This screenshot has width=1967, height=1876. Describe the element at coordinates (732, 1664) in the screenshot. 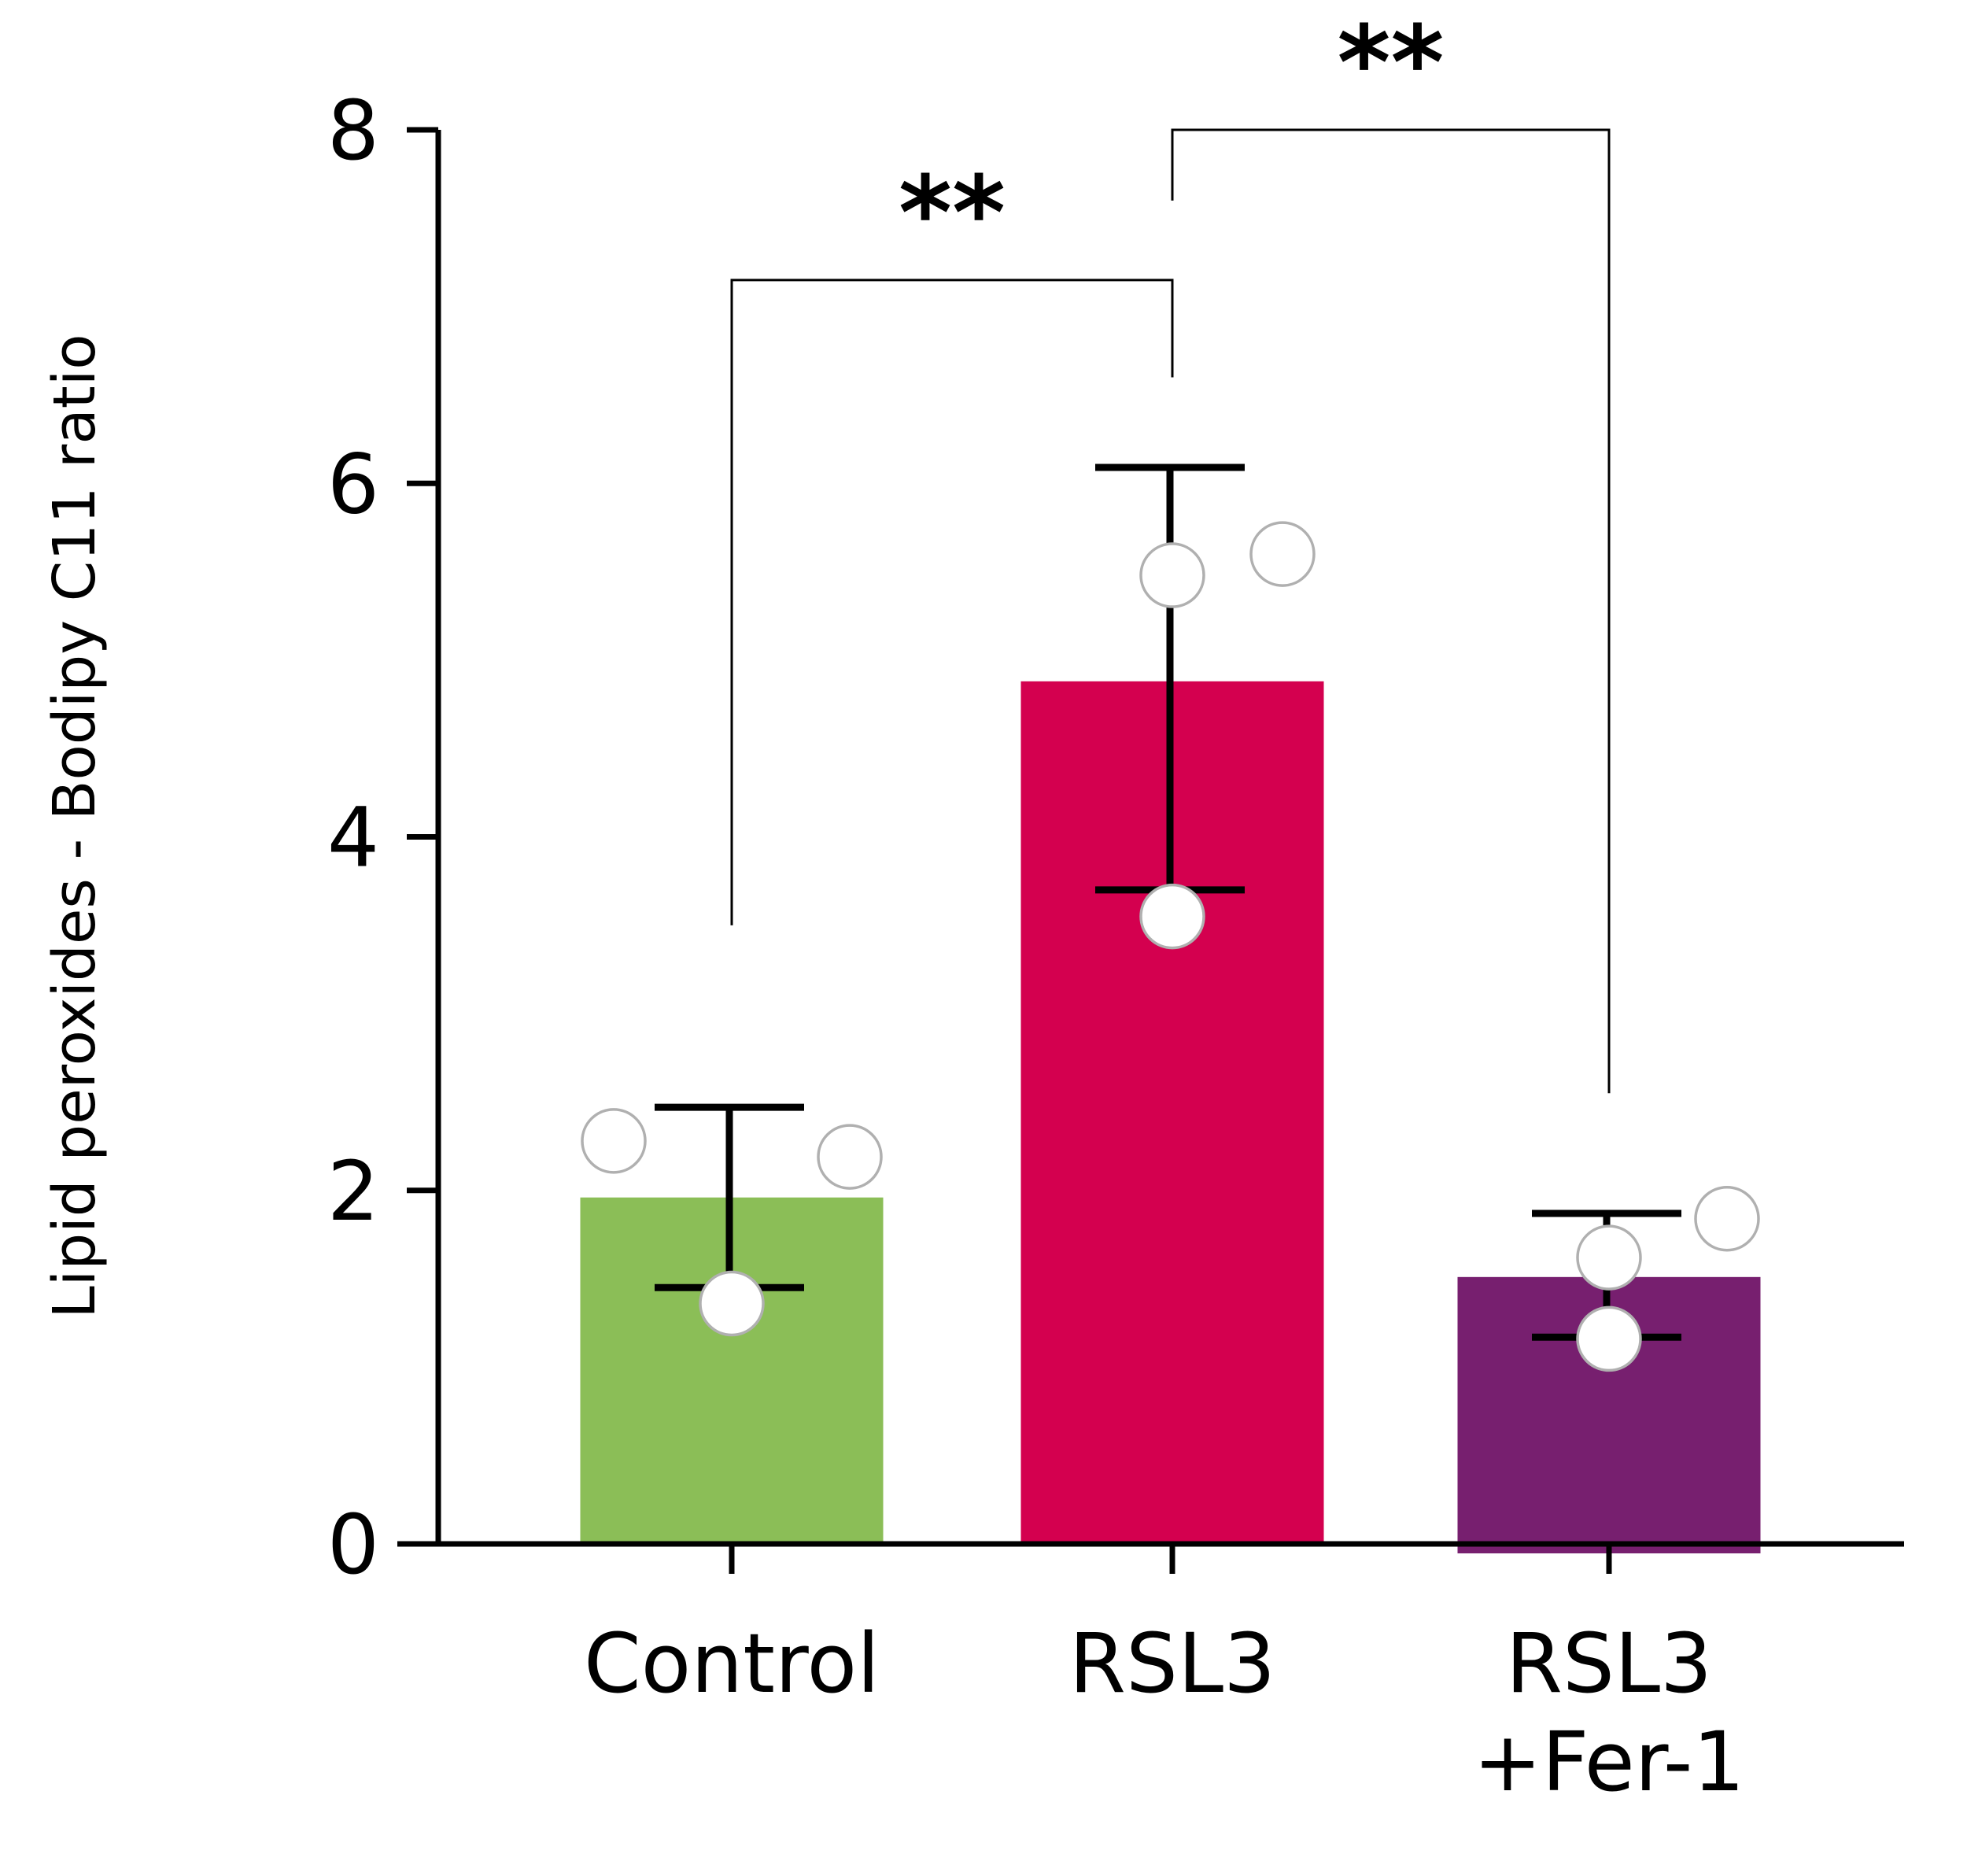

I see `x-tick-label: Control` at that location.